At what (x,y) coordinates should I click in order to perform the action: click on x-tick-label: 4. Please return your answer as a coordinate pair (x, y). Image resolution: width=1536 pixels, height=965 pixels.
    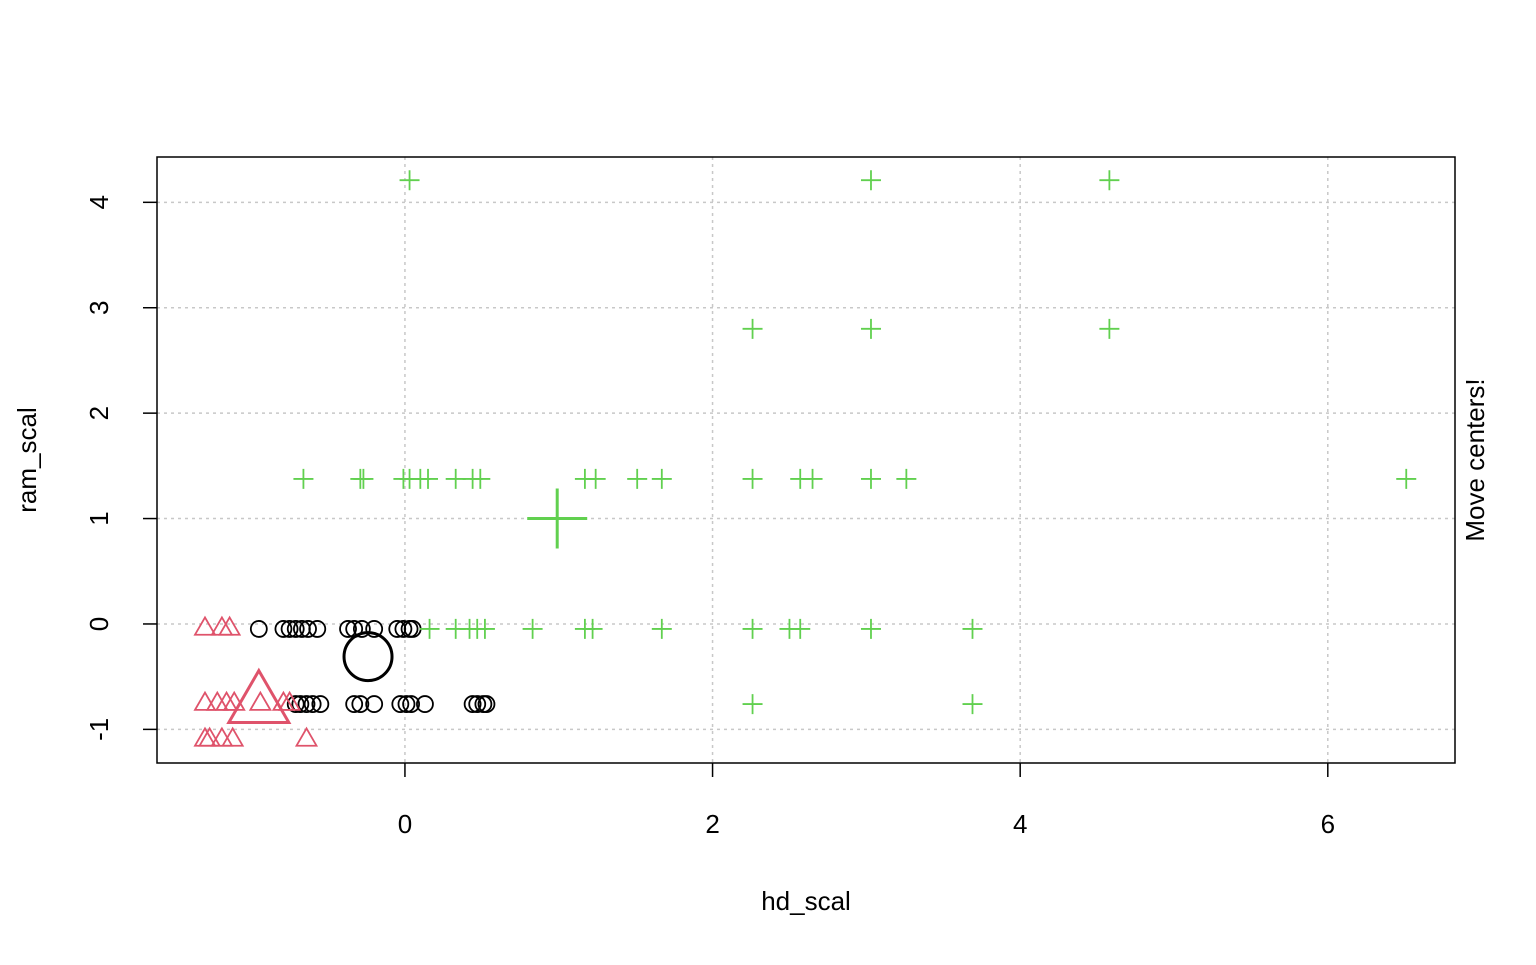
    Looking at the image, I should click on (1020, 824).